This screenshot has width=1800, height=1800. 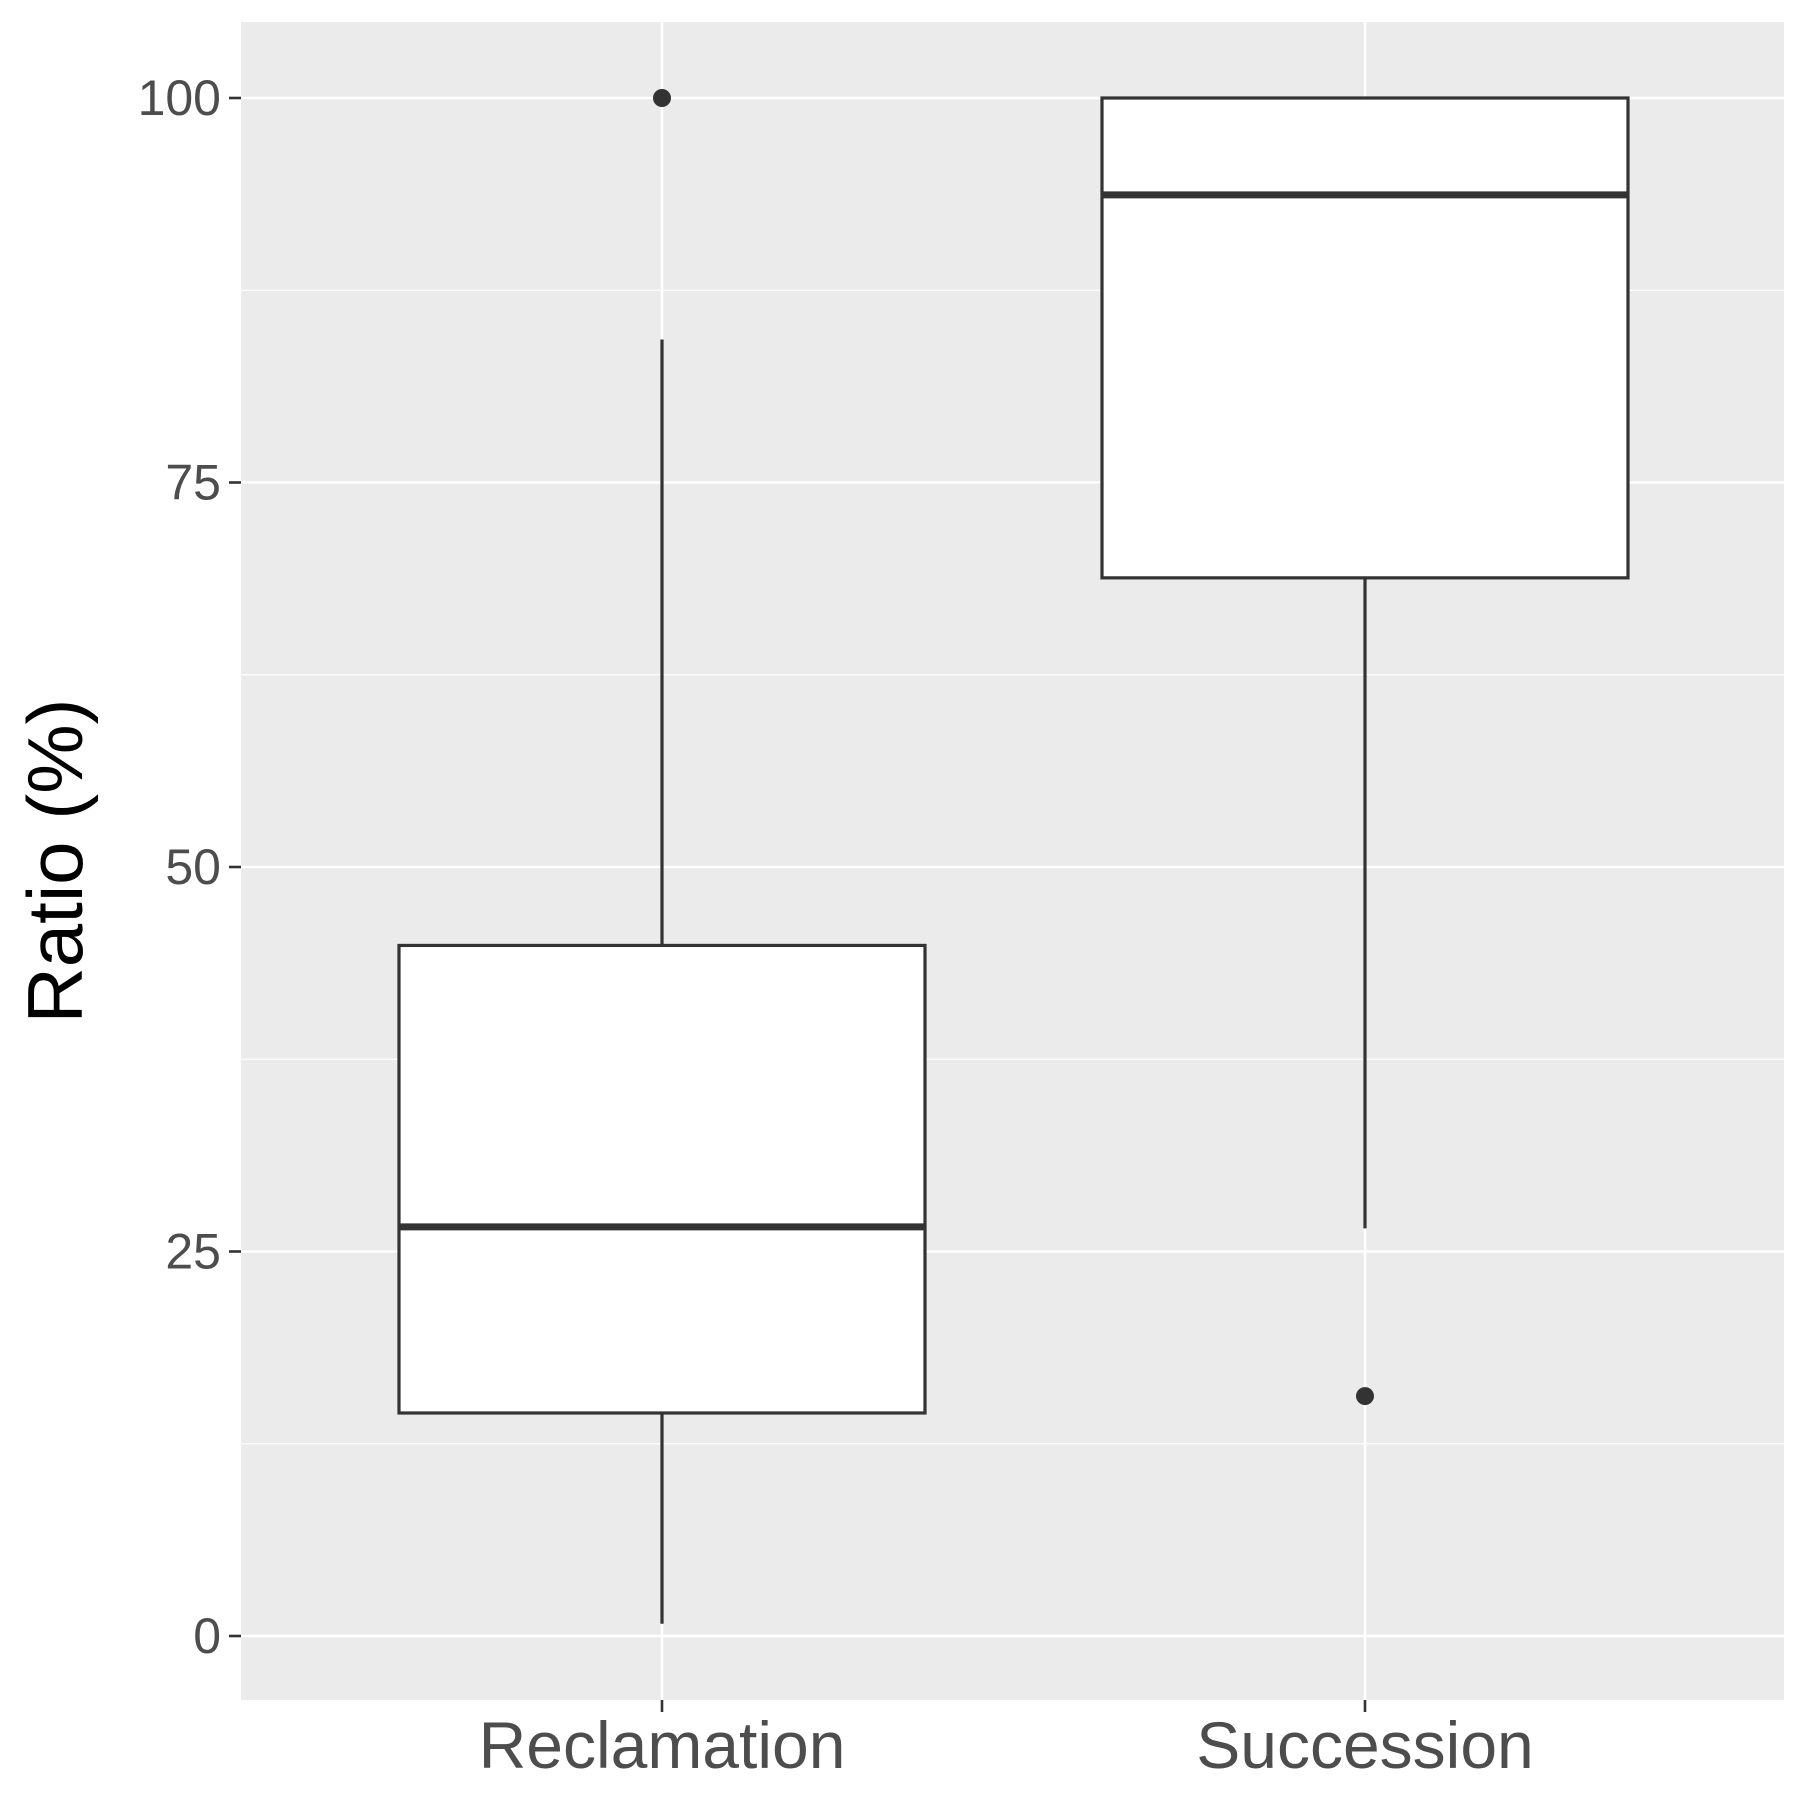 I want to click on x-tick-label: Succession, so click(x=1365, y=1745).